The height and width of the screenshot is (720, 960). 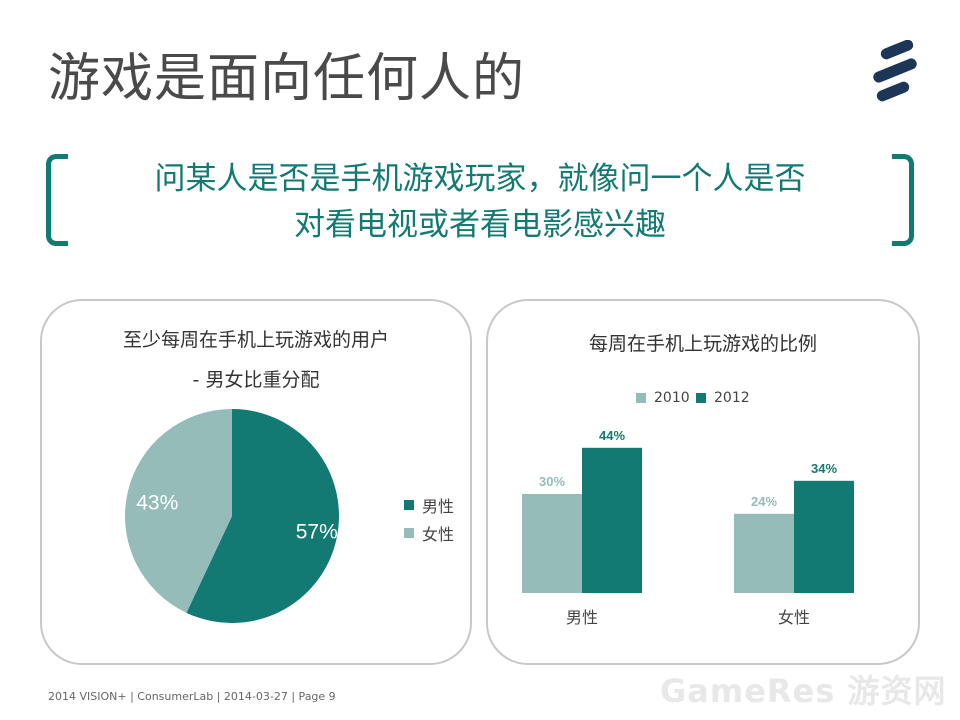 I want to click on legend-swatch-2012, so click(x=701, y=398).